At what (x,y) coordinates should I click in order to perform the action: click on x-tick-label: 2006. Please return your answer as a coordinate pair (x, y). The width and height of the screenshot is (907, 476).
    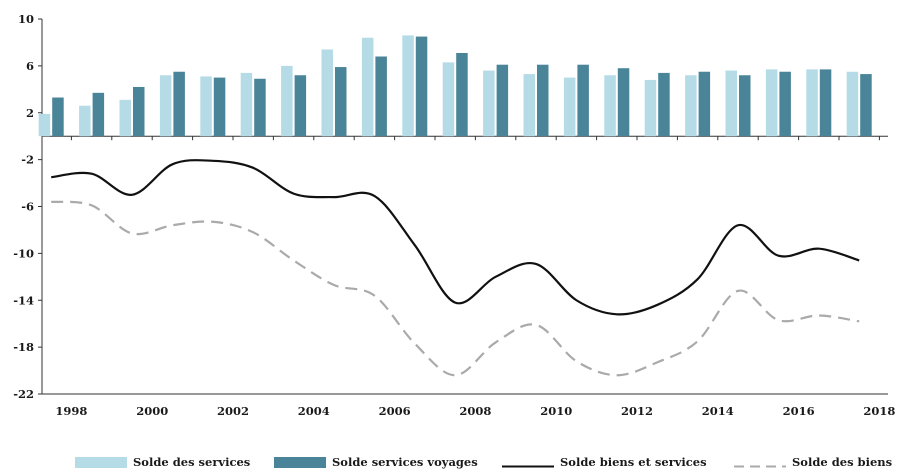
    Looking at the image, I should click on (395, 411).